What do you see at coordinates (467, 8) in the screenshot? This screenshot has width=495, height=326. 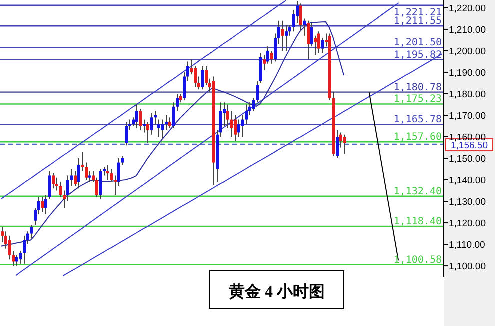 I see `y-tick-label: 1,220.00` at bounding box center [467, 8].